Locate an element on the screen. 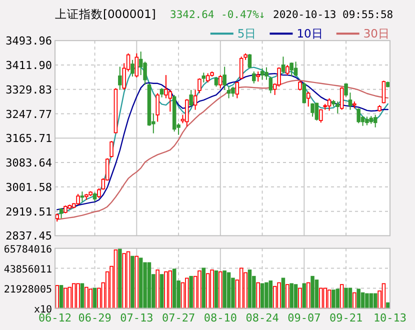 Image resolution: width=415 pixels, height=330 pixels. y-tick-label: 2837.45 is located at coordinates (29, 236).